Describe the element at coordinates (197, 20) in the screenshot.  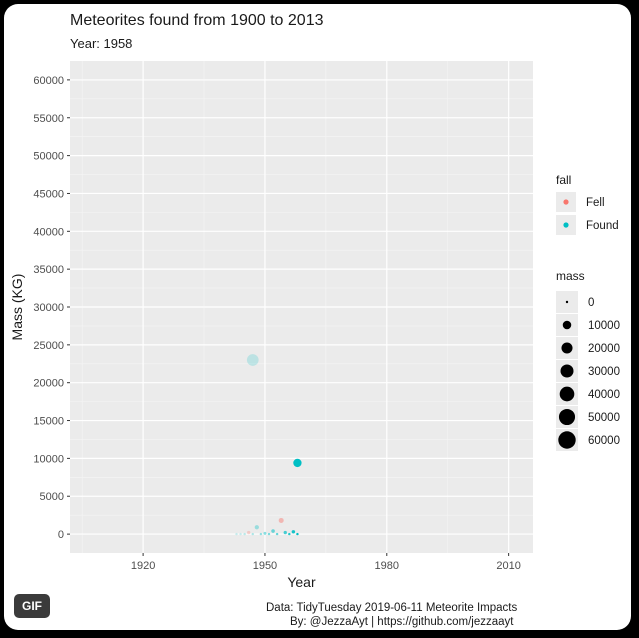
I see `chart-title: Meteorites found from 1900 to 2013` at that location.